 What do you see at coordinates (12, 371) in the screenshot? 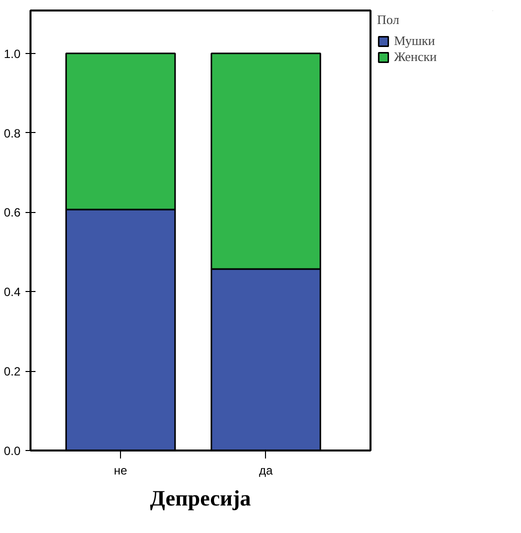
I see `y-tick-label: 0.2` at bounding box center [12, 371].